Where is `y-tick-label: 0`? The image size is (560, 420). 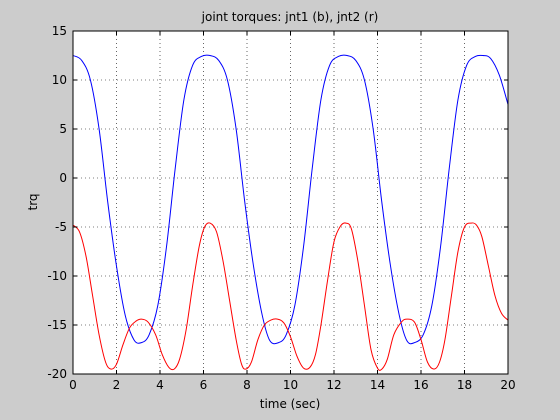
y-tick-label: 0 is located at coordinates (63, 178).